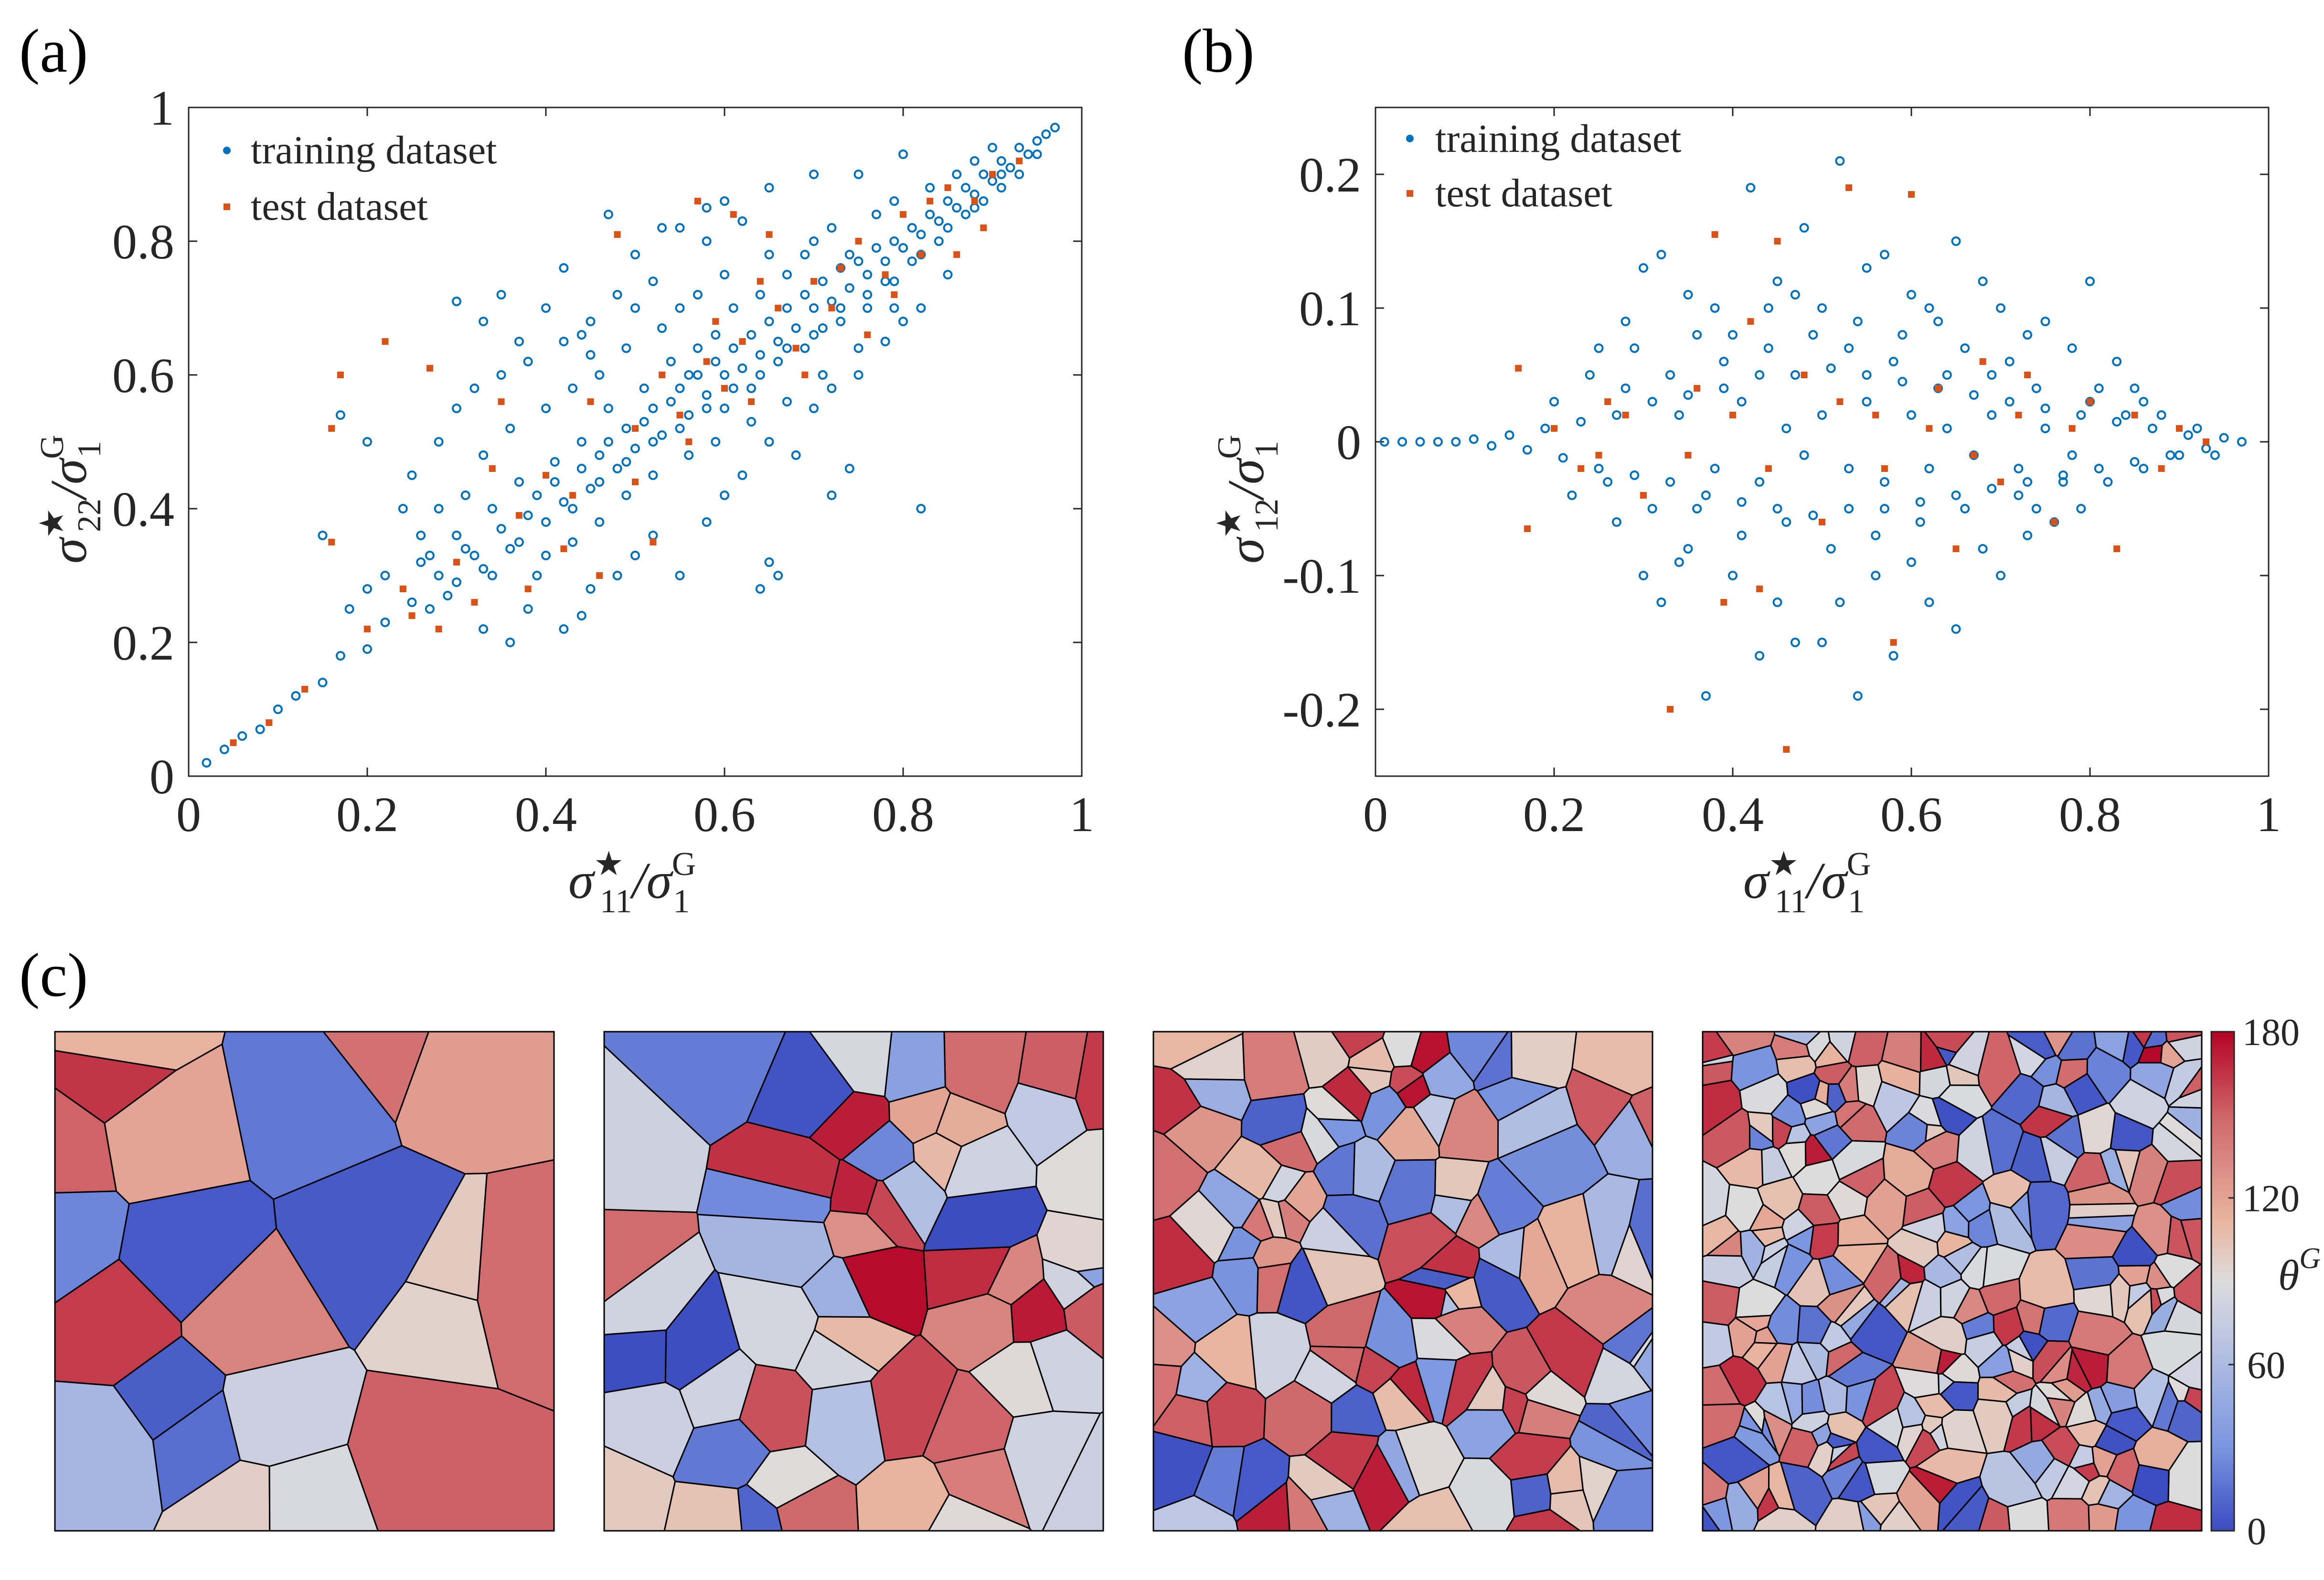 This screenshot has height=1580, width=2324. I want to click on a-y-tick-label: 0.6, so click(143, 376).